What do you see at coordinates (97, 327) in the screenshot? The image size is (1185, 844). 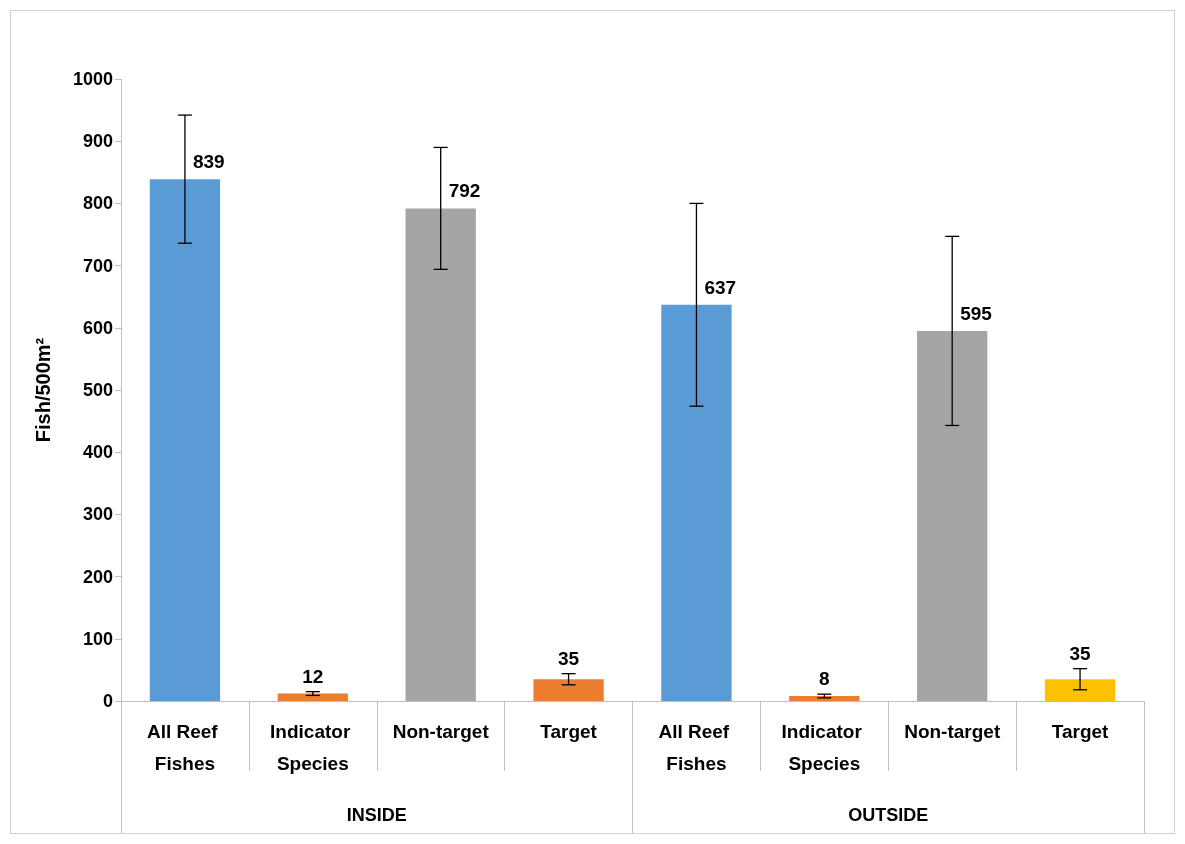 I see `y-tick-label: 600` at bounding box center [97, 327].